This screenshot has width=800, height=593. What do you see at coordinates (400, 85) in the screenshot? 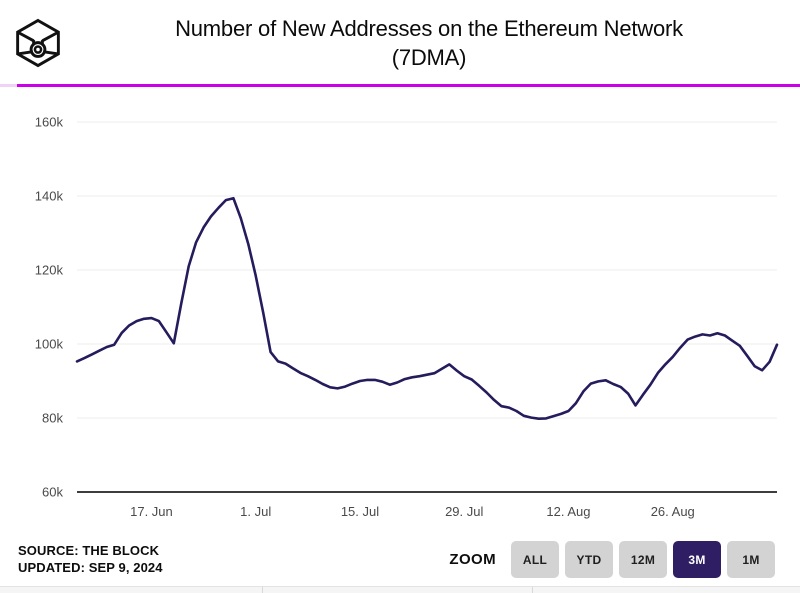
I see `accent-divider` at bounding box center [400, 85].